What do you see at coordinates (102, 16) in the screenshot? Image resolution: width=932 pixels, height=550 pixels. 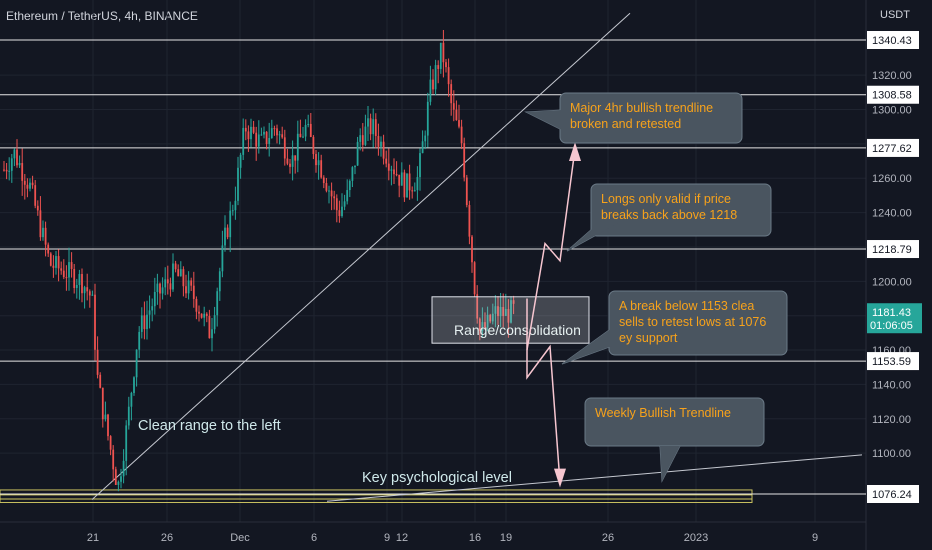 I see `symbol-title: Ethereum / TetherUS, 4h, BINANCE` at bounding box center [102, 16].